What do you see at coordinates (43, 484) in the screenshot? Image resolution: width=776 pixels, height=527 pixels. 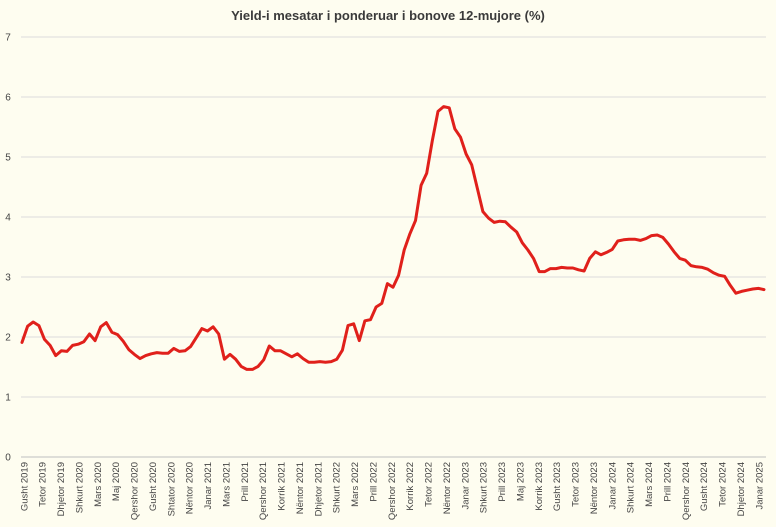 I see `x-tick-label: Tetor 2019` at bounding box center [43, 484].